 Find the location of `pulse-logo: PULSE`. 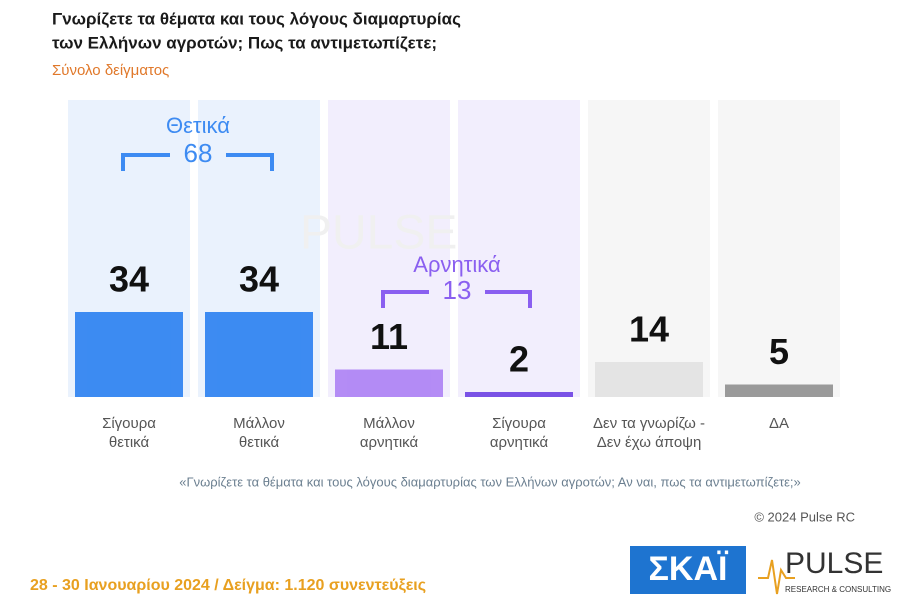

pulse-logo: PULSE is located at coordinates (834, 563).